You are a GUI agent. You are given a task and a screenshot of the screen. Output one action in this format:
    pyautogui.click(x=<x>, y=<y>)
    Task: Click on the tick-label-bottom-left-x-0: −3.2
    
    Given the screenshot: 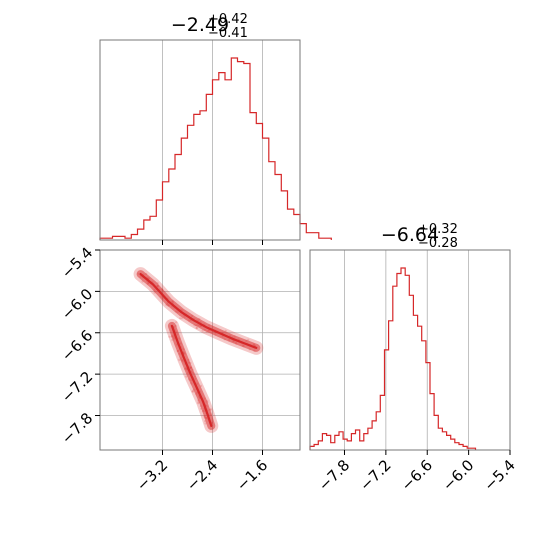 What is the action you would take?
    pyautogui.click(x=152, y=475)
    